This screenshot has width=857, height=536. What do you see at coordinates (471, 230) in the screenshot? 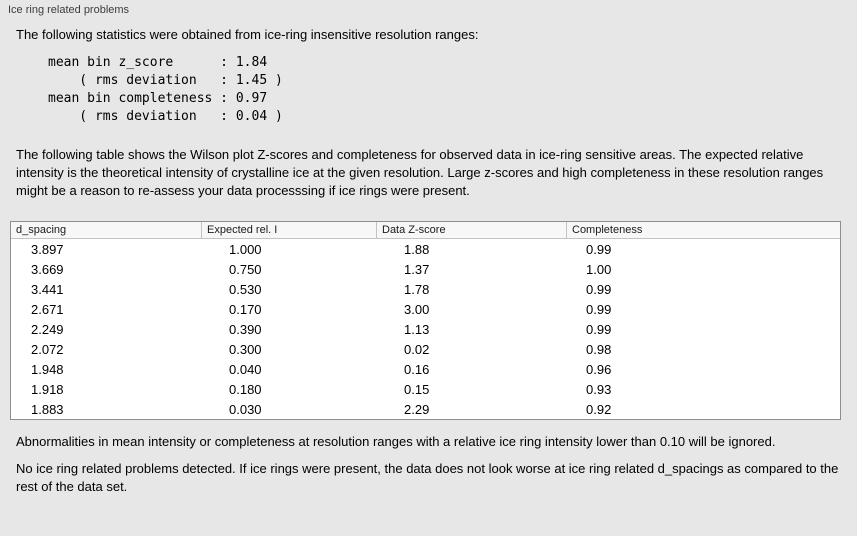
I see `column-header-data-z-score: Data Z-score` at bounding box center [471, 230].